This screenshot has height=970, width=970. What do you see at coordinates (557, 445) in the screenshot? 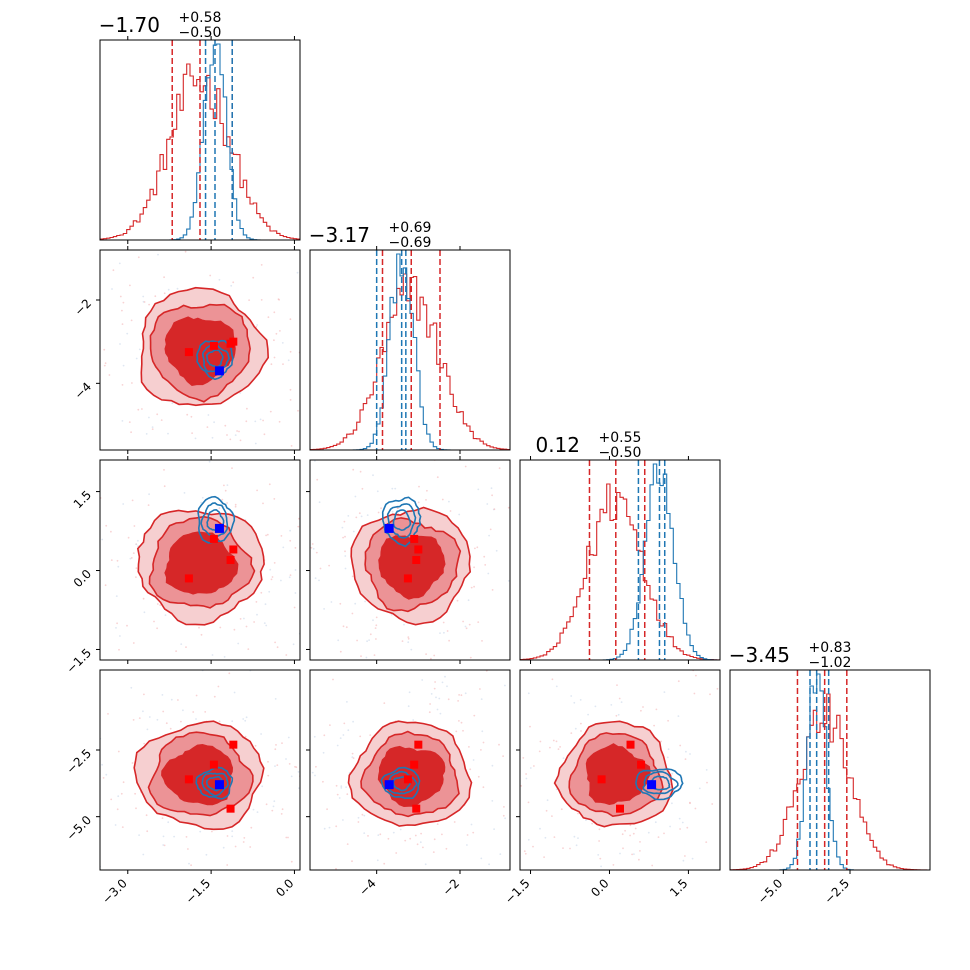
I see `title-param-3-median: 0.12` at bounding box center [557, 445].